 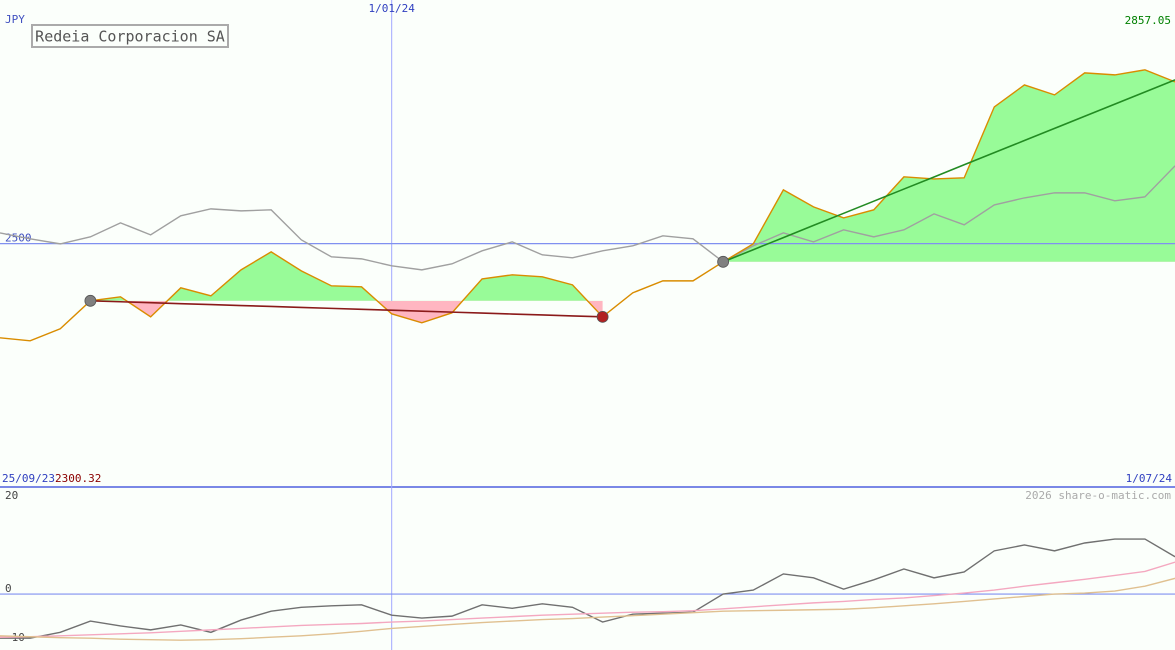 What do you see at coordinates (8, 588) in the screenshot?
I see `y-tick-label: 0` at bounding box center [8, 588].